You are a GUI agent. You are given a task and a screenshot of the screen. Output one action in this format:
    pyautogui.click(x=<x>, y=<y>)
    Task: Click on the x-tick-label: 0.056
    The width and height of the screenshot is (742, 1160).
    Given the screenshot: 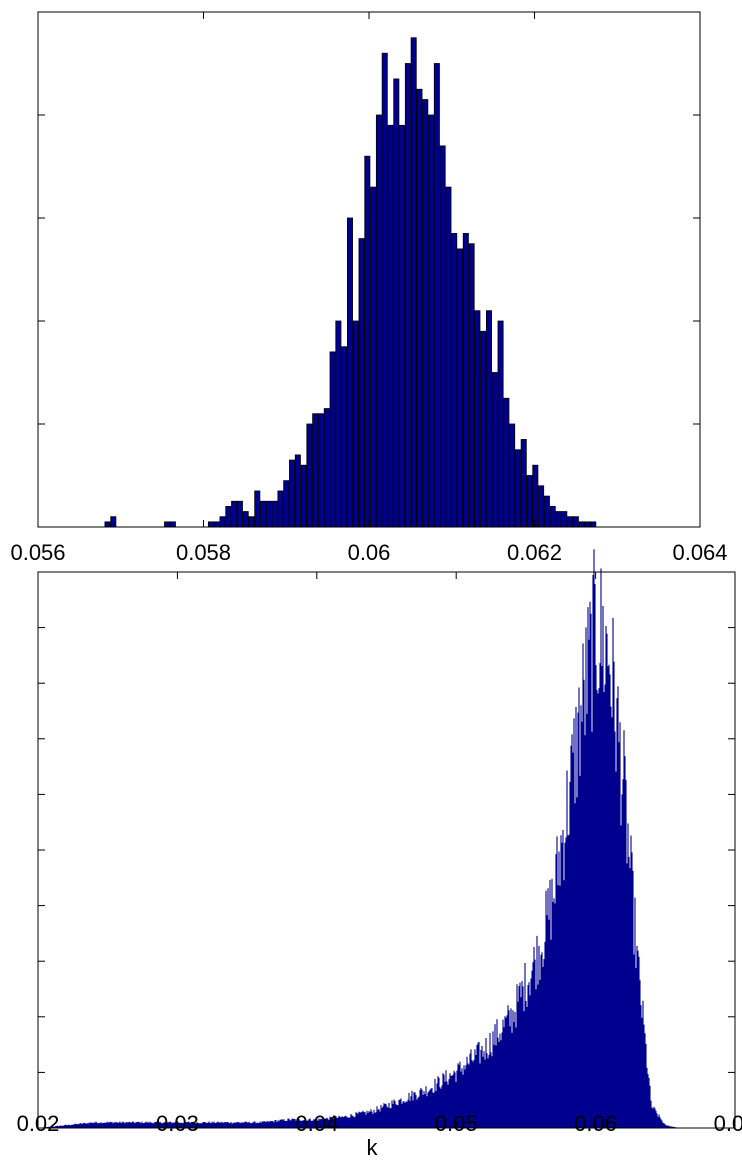 What is the action you would take?
    pyautogui.click(x=37, y=552)
    